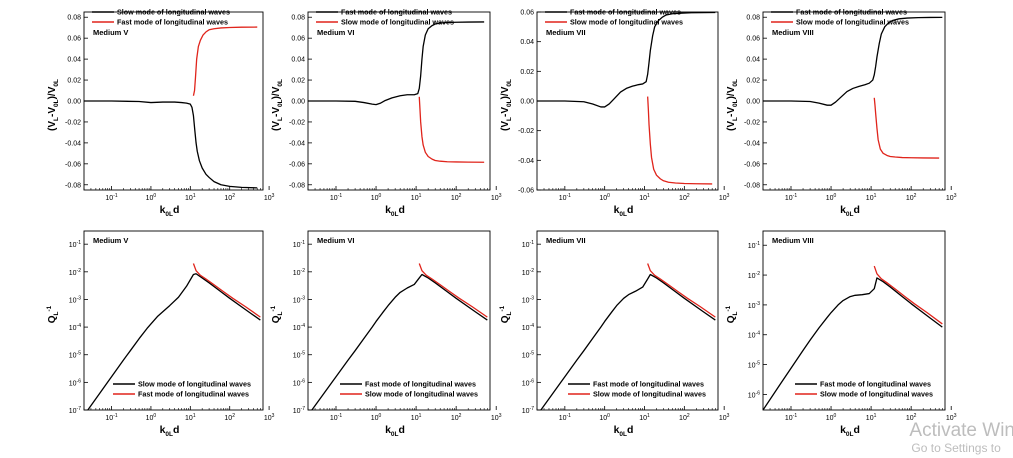  I want to click on medium-label: Medium VI, so click(336, 32).